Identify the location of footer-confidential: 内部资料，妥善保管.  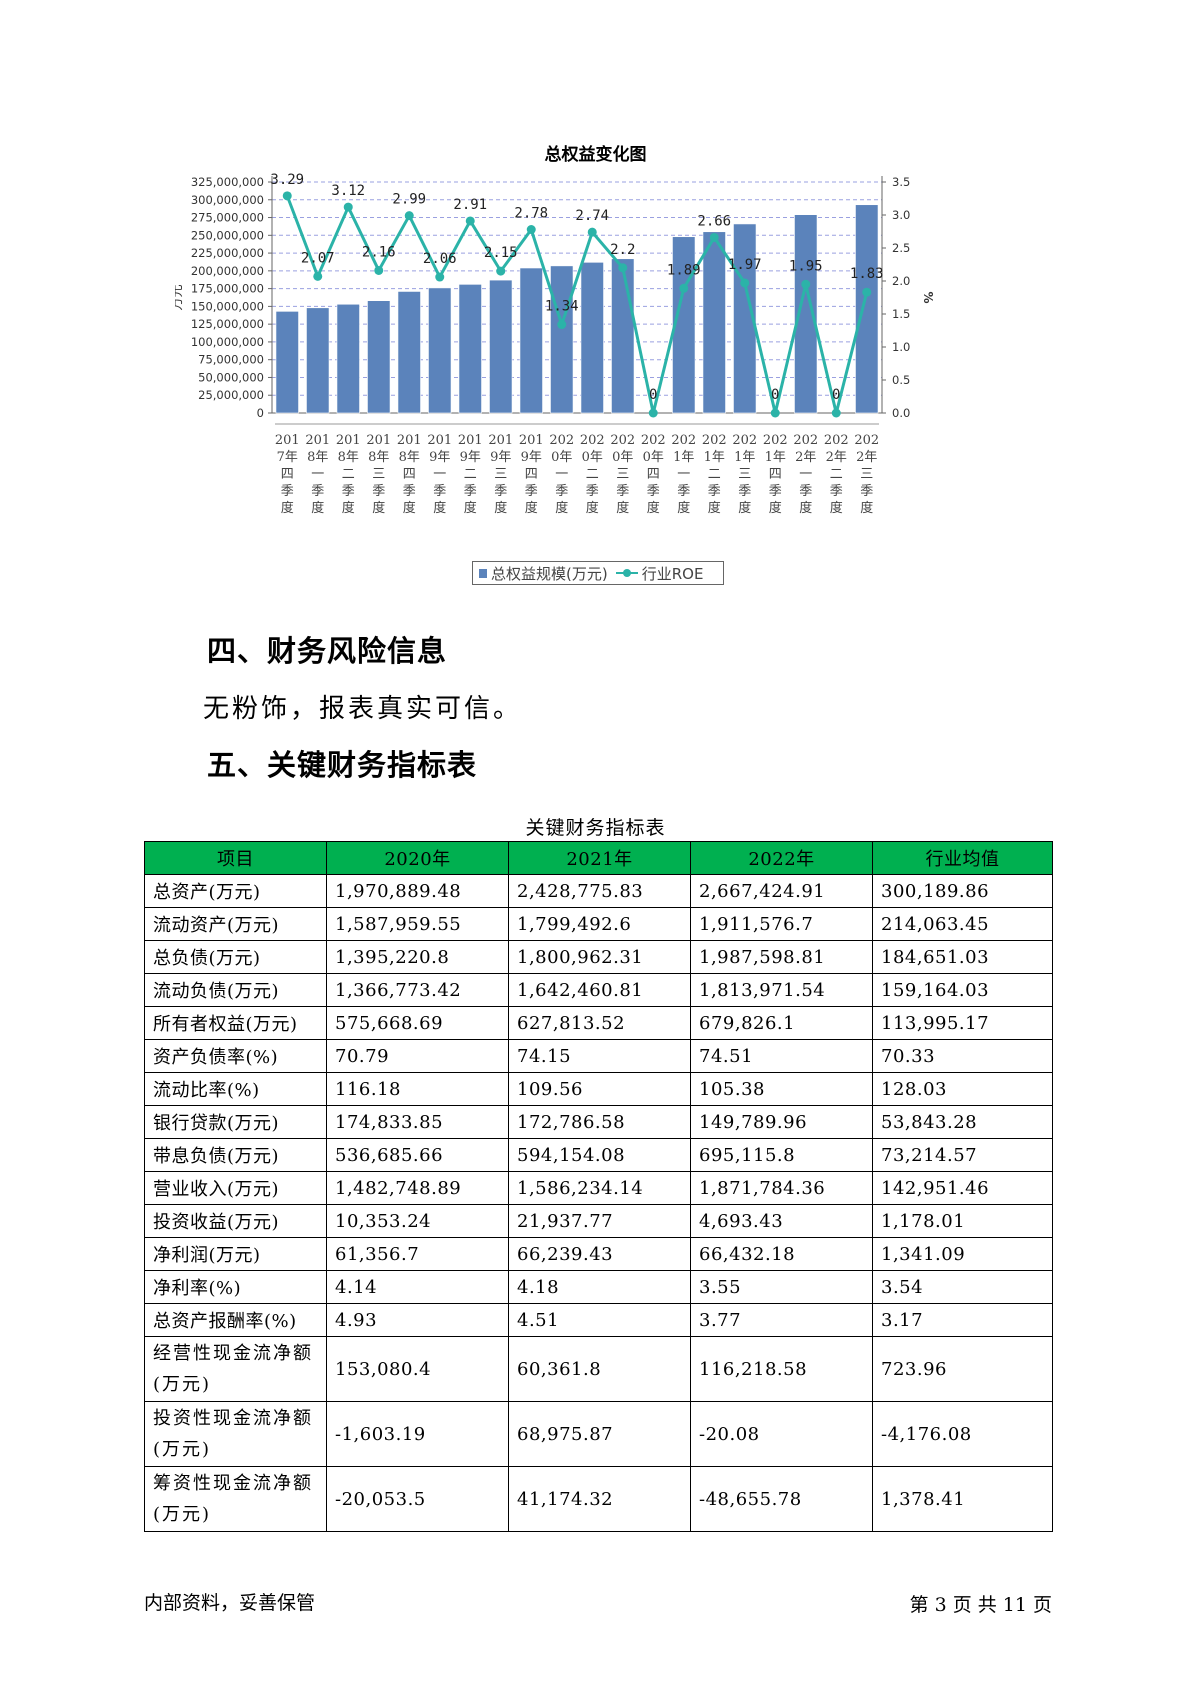
(230, 1603).